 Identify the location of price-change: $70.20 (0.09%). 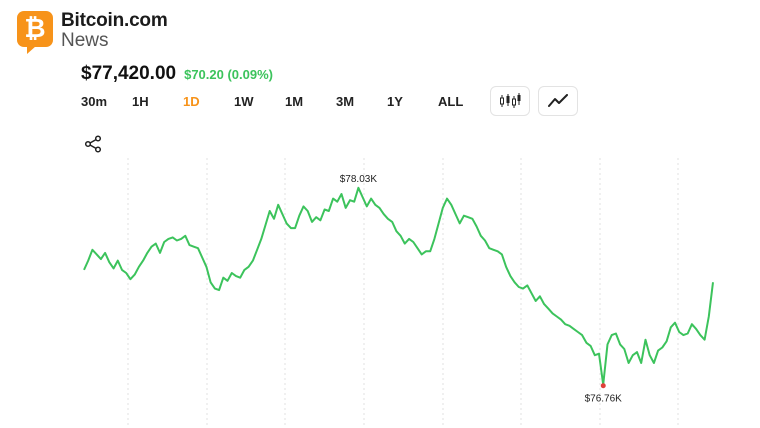
(228, 74).